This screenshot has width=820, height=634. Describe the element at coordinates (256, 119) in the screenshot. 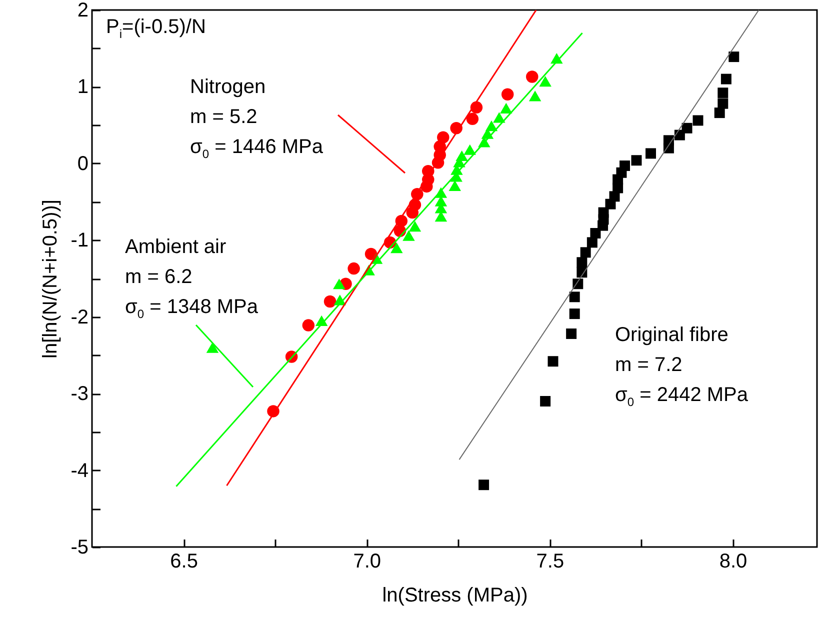

I see `annotation: Nitrogen m = 5.2 σ$_{0}$ = 1446 MPa` at that location.